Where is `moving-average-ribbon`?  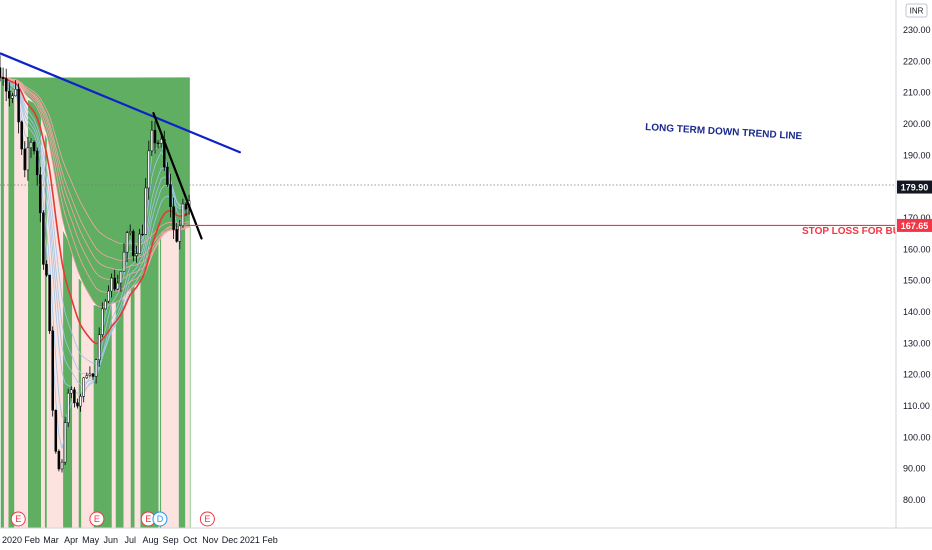
moving-average-ribbon is located at coordinates (95, 262).